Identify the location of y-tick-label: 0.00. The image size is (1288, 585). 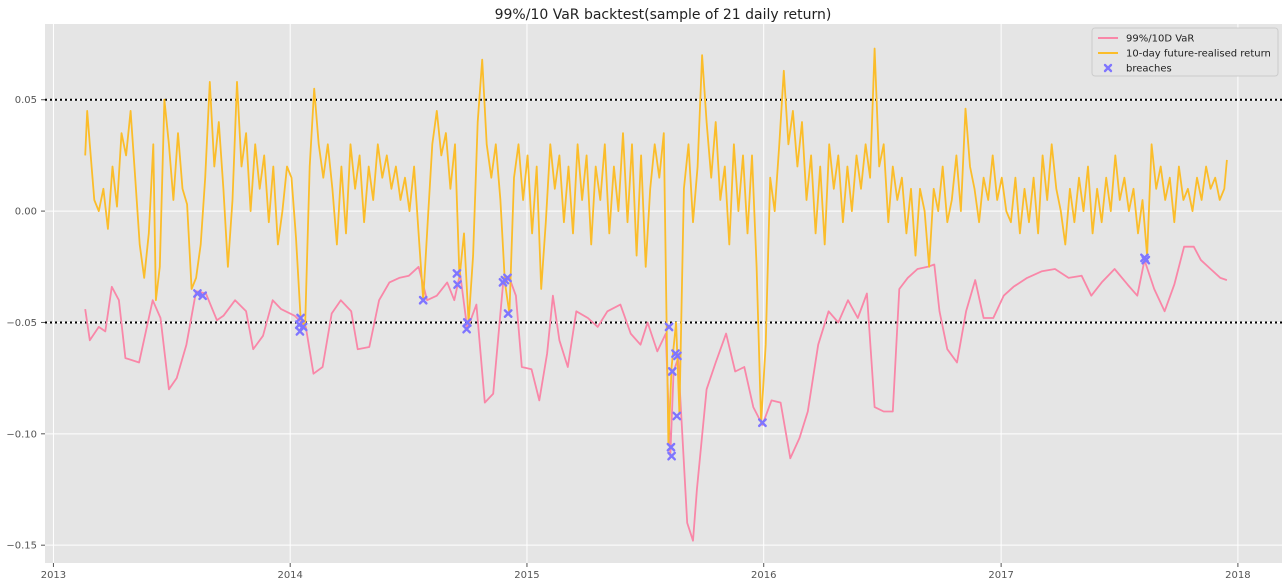
(26, 212).